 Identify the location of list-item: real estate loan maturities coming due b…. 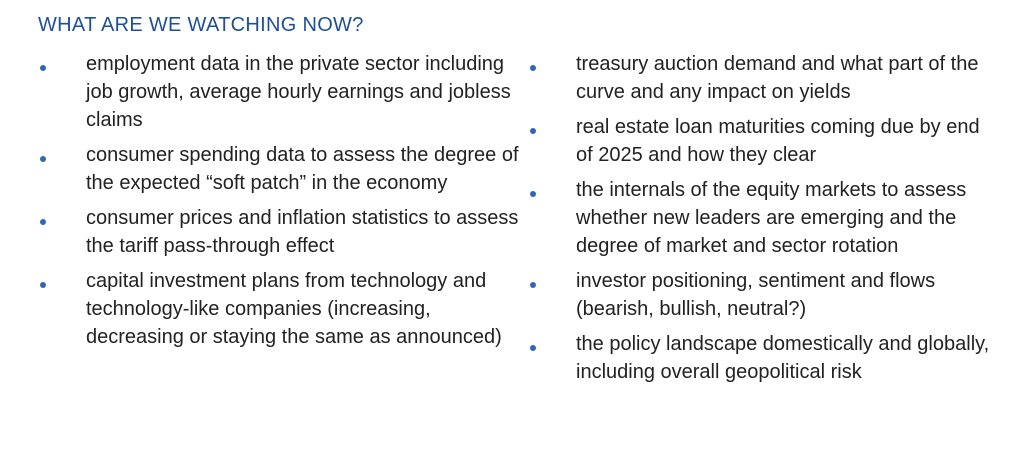
(763, 141).